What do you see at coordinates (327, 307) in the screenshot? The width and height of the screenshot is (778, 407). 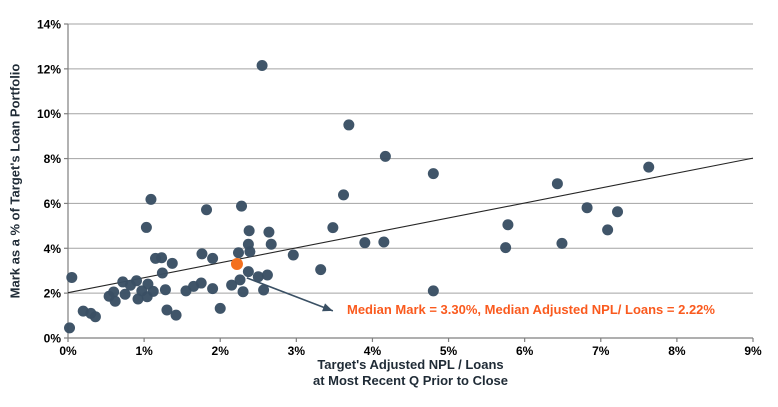 I see `annotation-arrowhead` at bounding box center [327, 307].